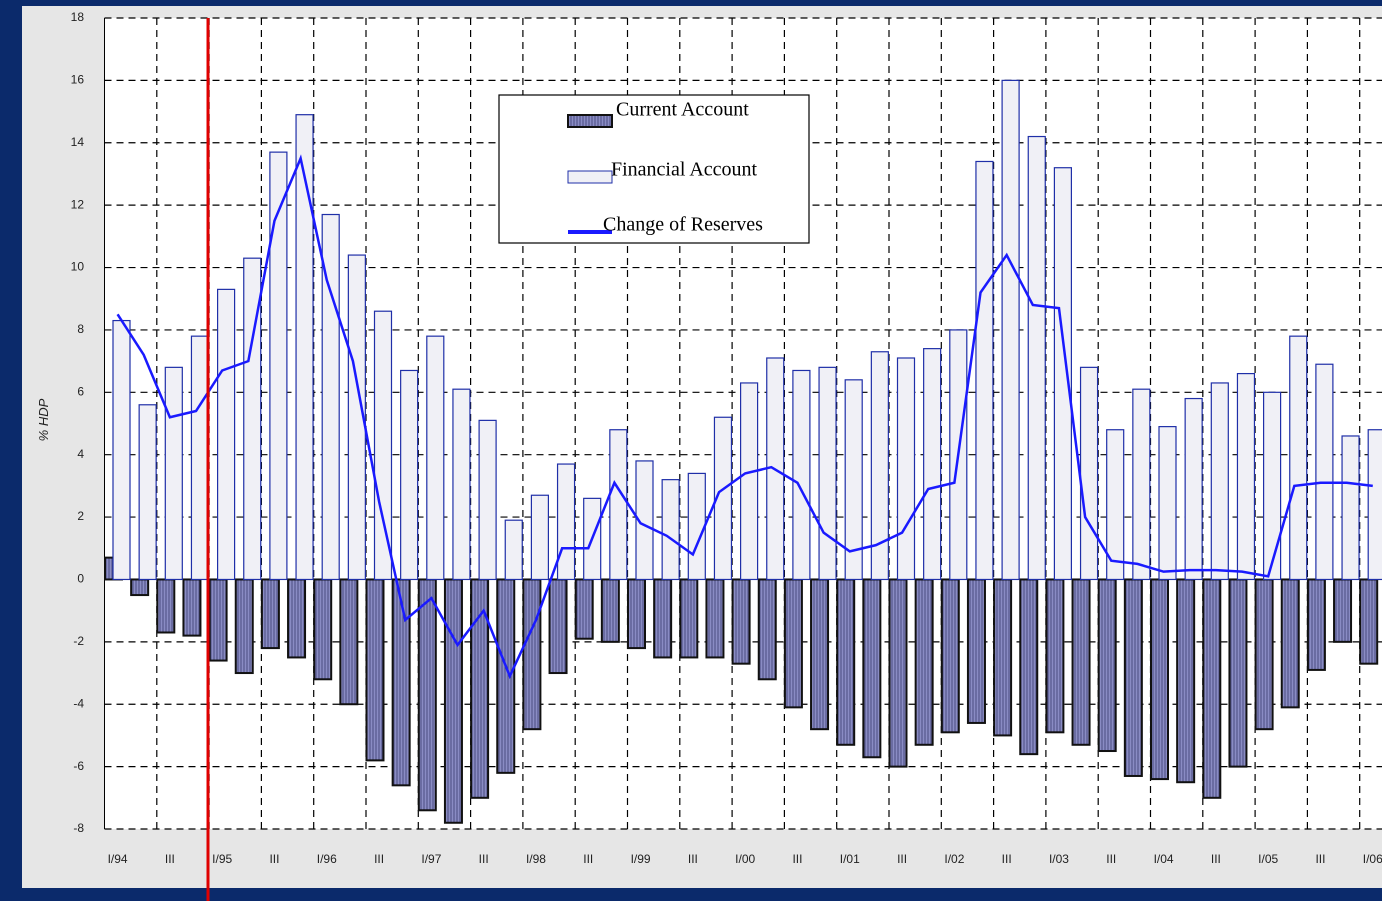  Describe the element at coordinates (80, 516) in the screenshot. I see `y-tick-label: 2` at that location.